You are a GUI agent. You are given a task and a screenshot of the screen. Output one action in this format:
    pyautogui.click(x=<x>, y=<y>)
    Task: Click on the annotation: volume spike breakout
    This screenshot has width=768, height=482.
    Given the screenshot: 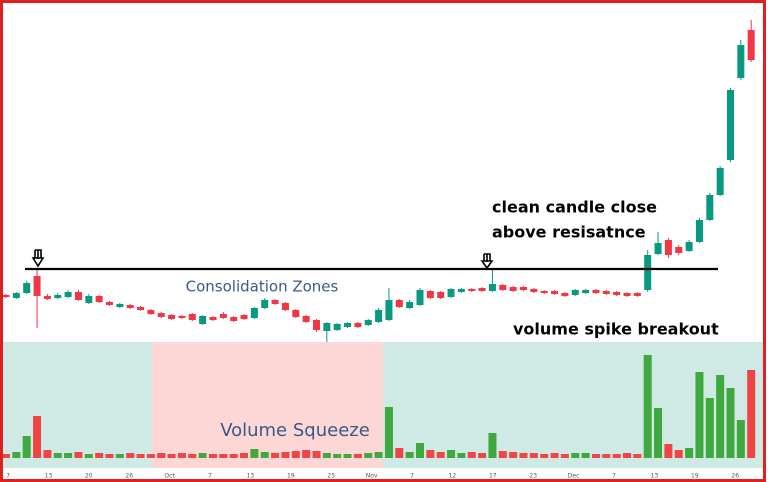 What is the action you would take?
    pyautogui.click(x=616, y=329)
    